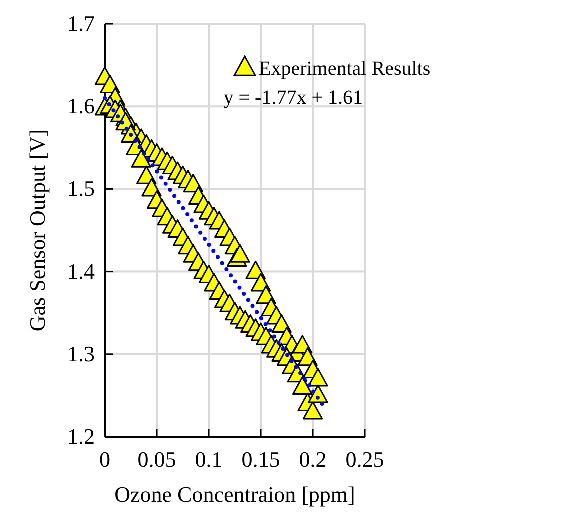 The width and height of the screenshot is (566, 524). Describe the element at coordinates (81, 271) in the screenshot. I see `y-tick-label: 1.4` at that location.